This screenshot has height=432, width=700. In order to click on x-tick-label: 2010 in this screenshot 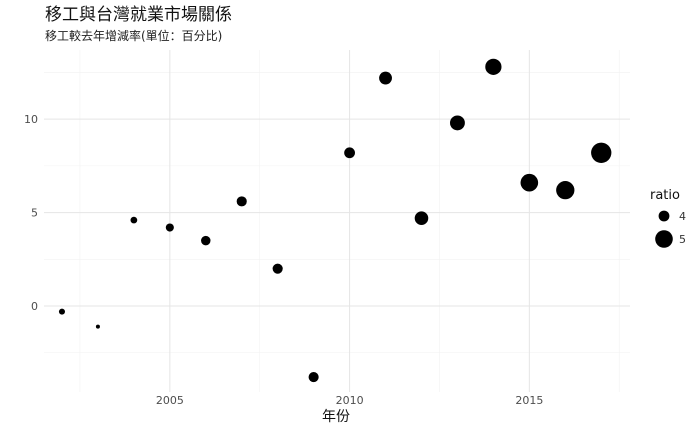, I will do `click(350, 400)`.